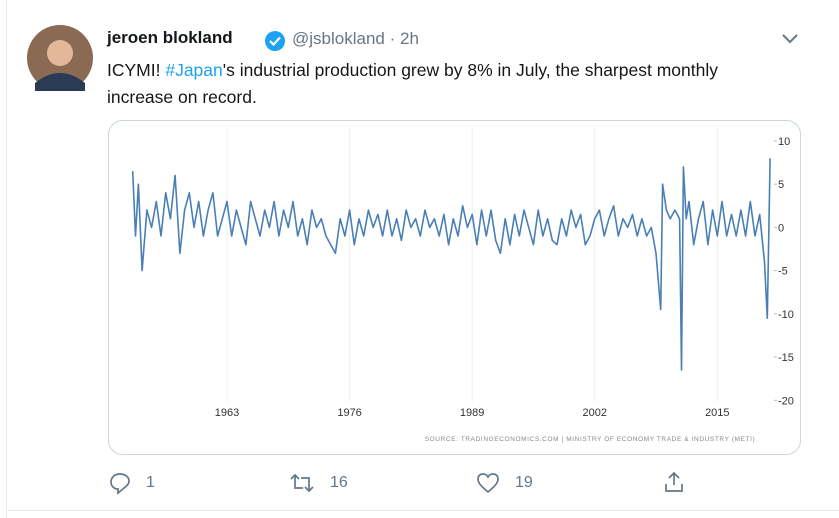 This screenshot has height=518, width=839. Describe the element at coordinates (790, 39) in the screenshot. I see `menu-chevron` at that location.